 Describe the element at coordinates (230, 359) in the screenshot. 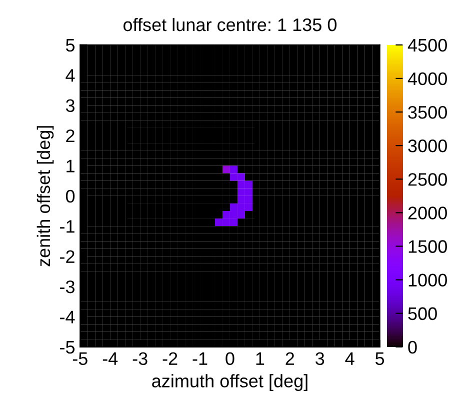

I see `x-tick-label: 0` at that location.